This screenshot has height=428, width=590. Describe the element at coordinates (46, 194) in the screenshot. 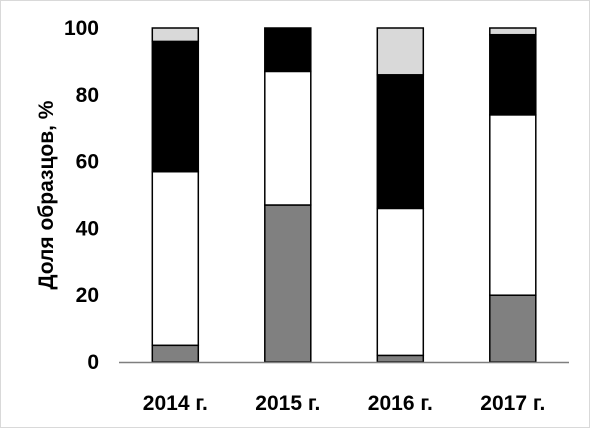

I see `y-axis-title: Доля образцов, %` at that location.